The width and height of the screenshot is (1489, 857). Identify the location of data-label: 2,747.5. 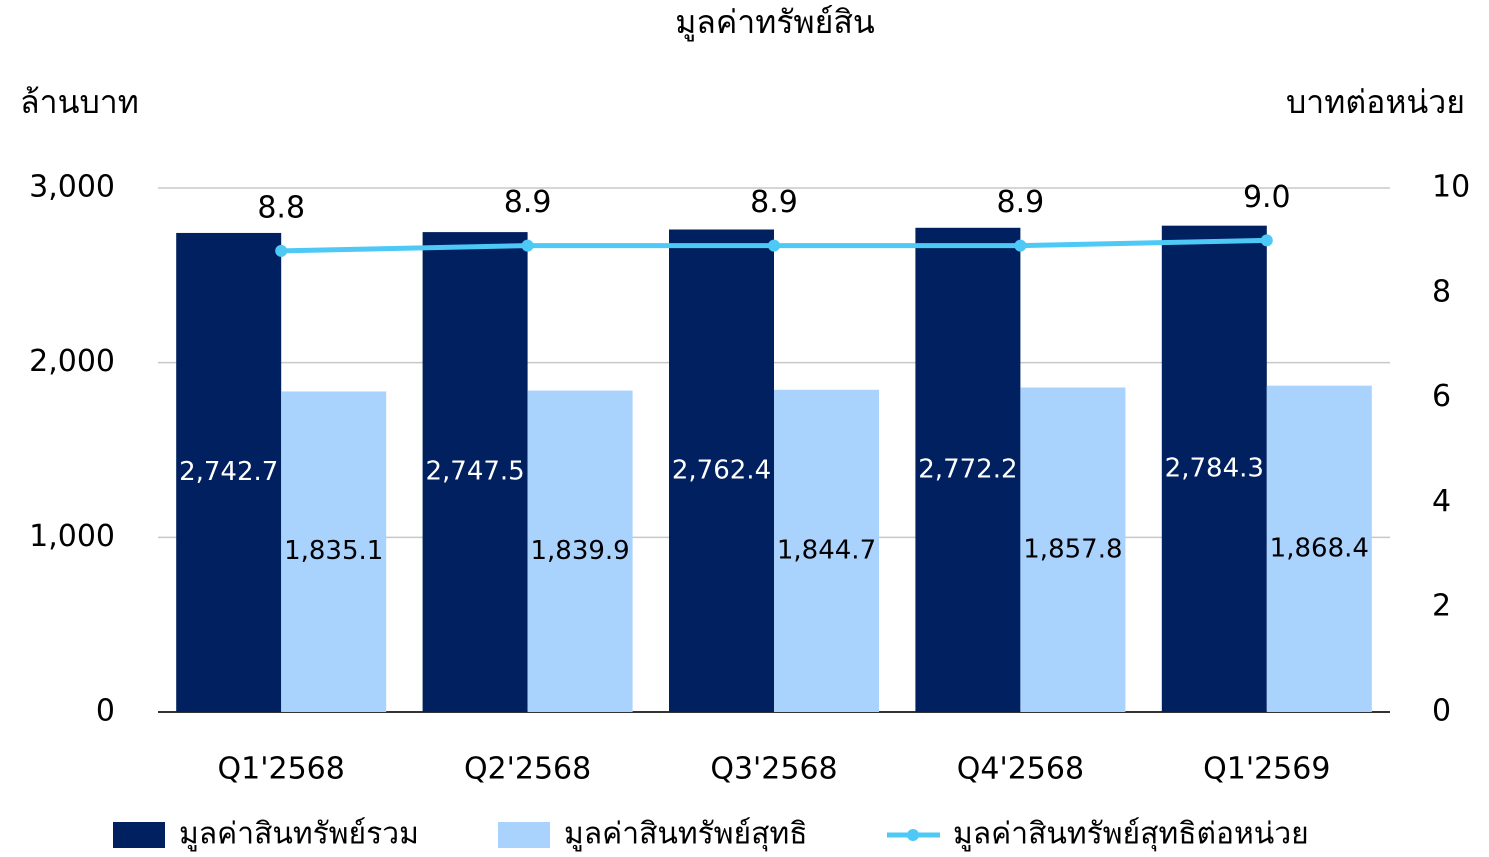
(474, 472).